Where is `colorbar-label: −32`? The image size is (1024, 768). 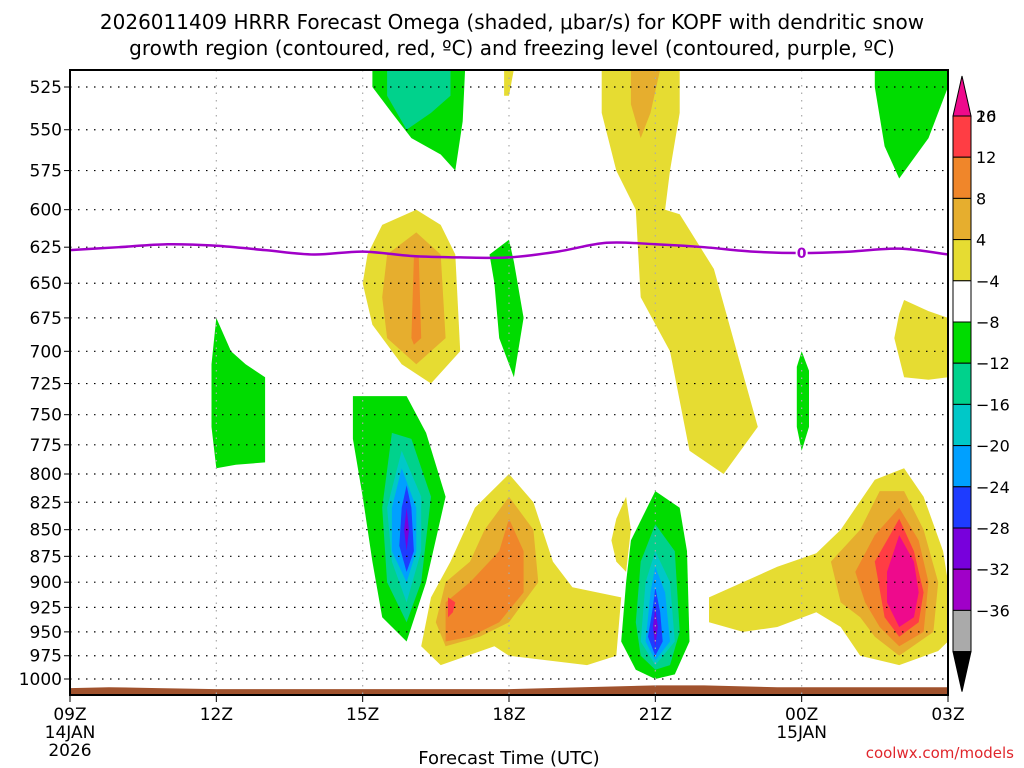
colorbar-label: −32 is located at coordinates (993, 569).